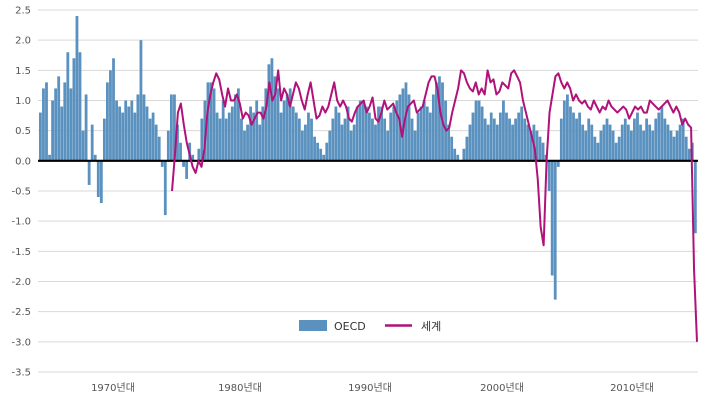  Describe the element at coordinates (21, 252) in the screenshot. I see `y-tick-label: -1.5` at that location.